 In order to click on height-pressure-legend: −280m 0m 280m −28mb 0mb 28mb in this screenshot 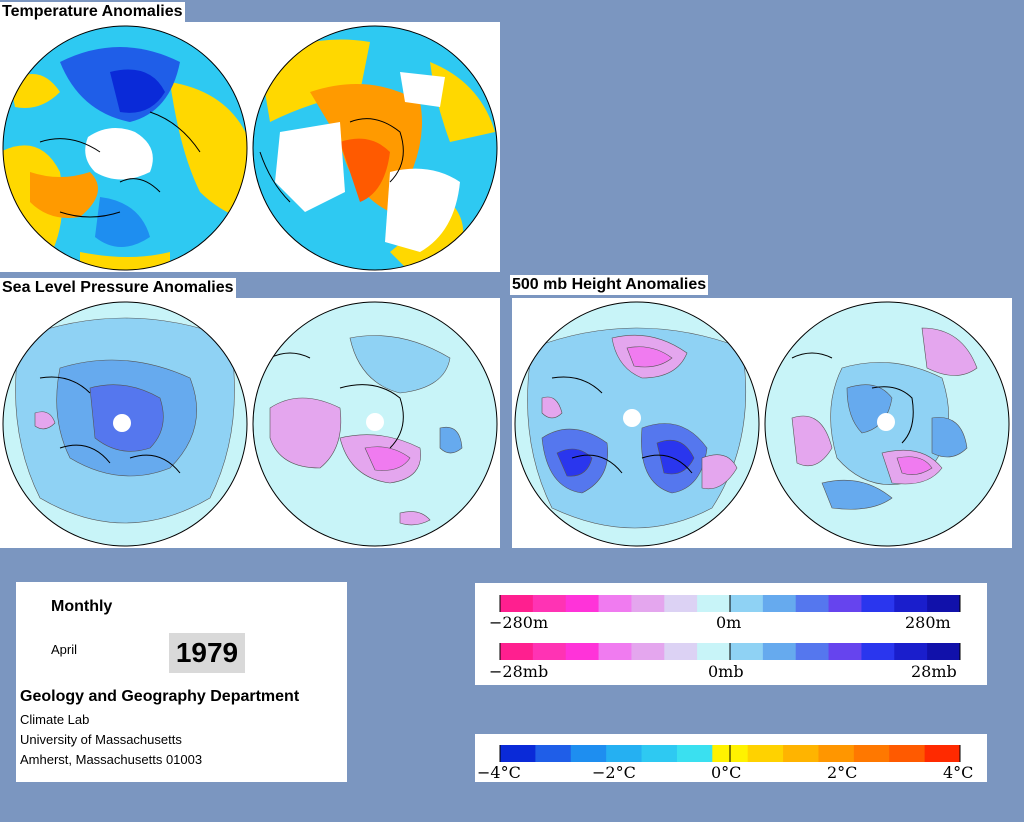, I will do `click(731, 634)`.